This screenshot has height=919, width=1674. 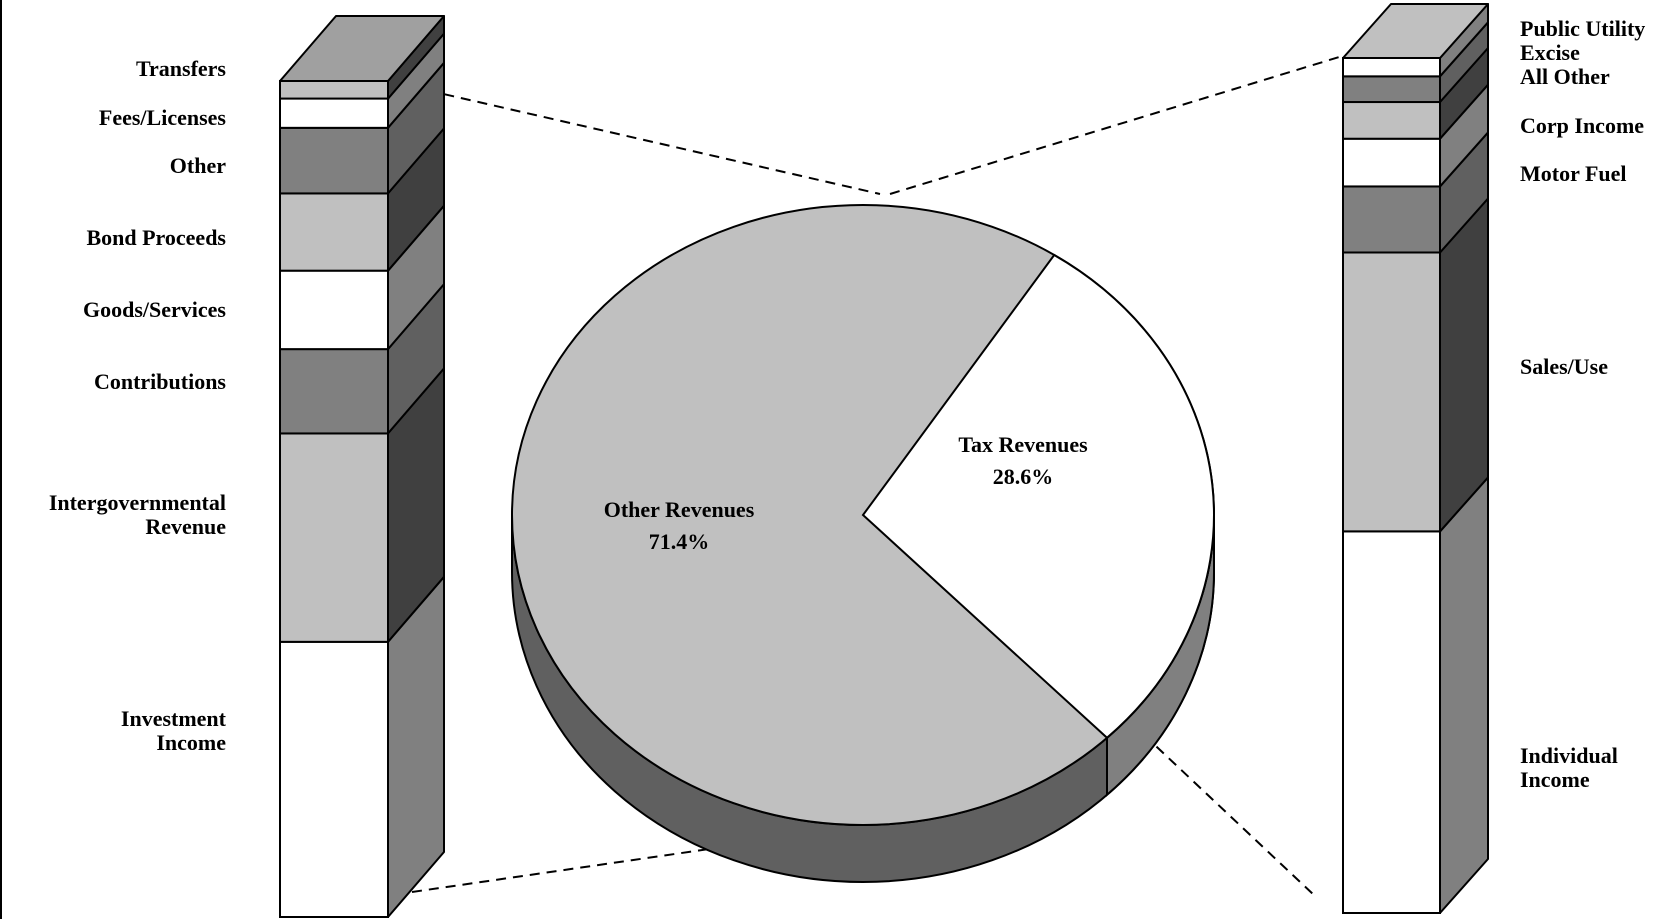 I want to click on bar-segment-excise, so click(x=1391, y=89).